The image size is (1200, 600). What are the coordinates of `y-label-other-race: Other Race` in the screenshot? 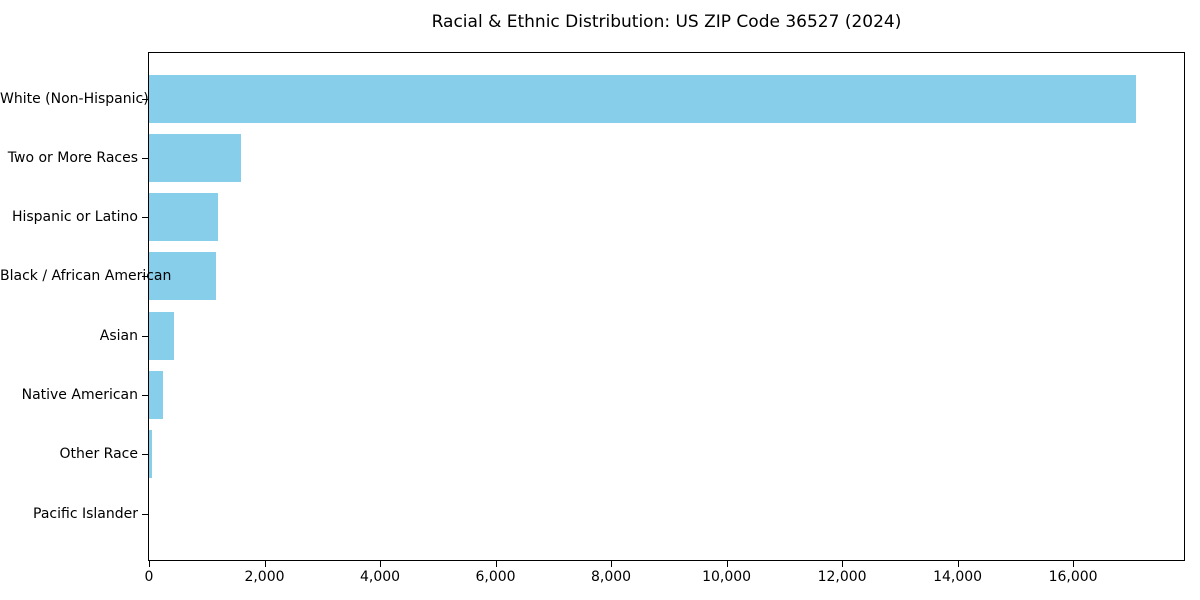 It's located at (98, 454).